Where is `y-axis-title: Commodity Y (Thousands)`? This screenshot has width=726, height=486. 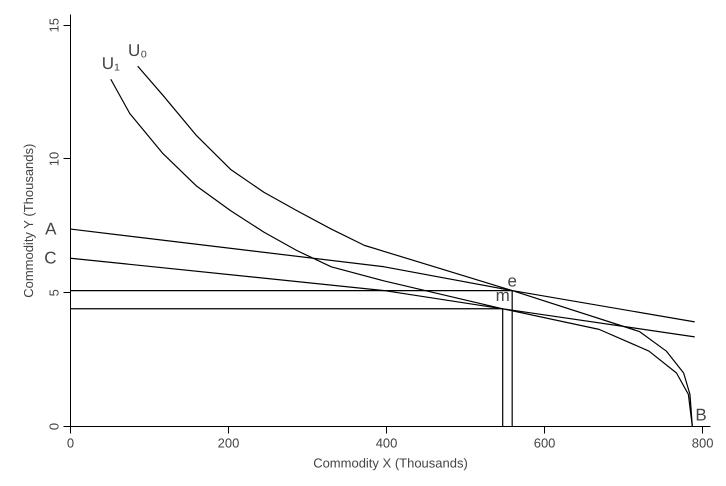
y-axis-title: Commodity Y (Thousands) is located at coordinates (28, 221).